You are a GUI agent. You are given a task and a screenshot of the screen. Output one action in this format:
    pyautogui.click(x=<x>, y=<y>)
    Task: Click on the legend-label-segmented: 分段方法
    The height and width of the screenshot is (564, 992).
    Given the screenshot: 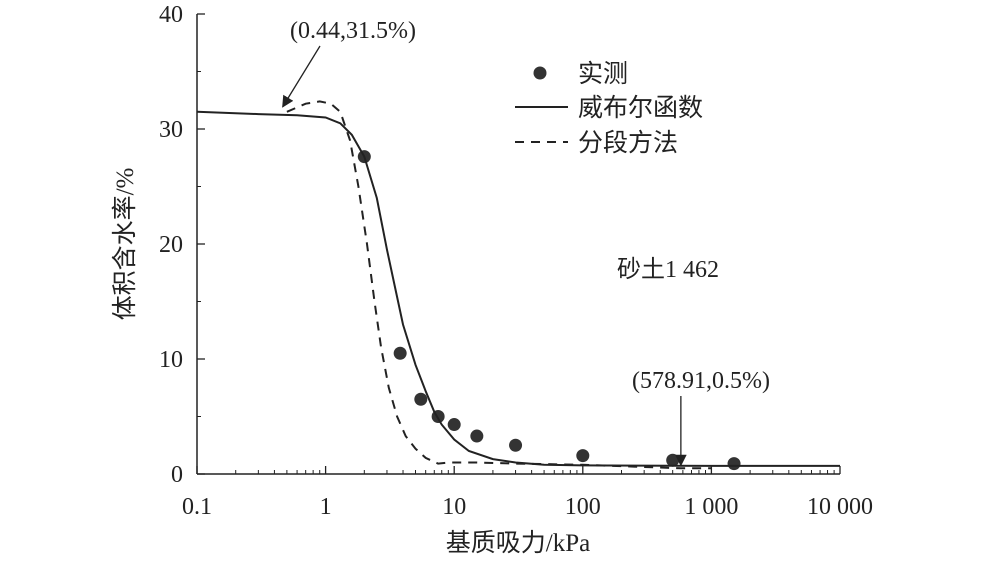 What is the action you would take?
    pyautogui.click(x=628, y=143)
    